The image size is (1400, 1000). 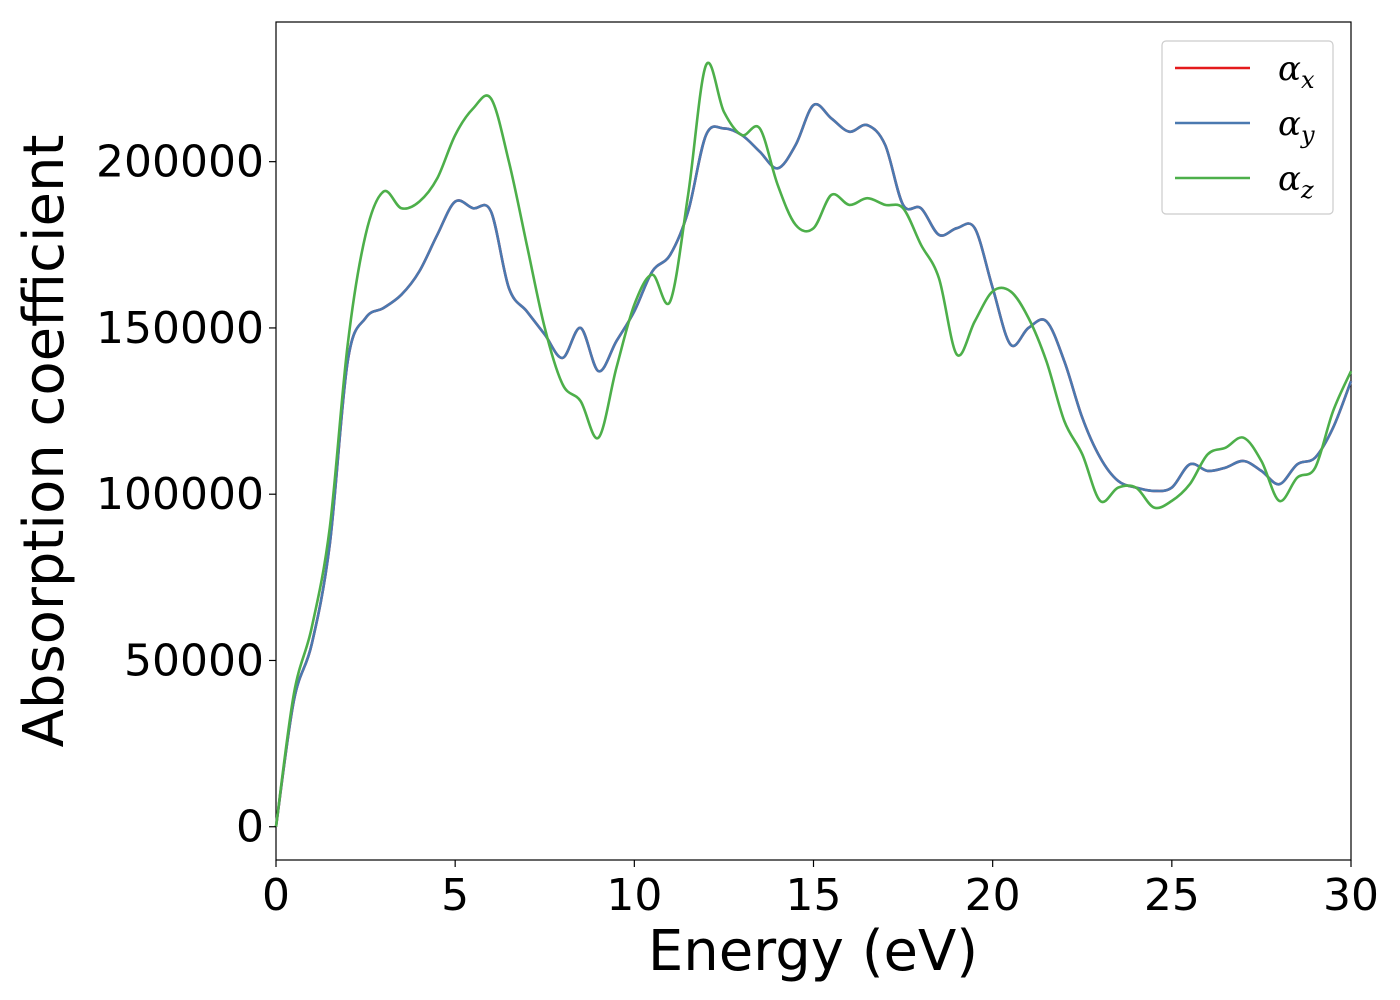 I want to click on y-tick-label: 200000, so click(x=180, y=162).